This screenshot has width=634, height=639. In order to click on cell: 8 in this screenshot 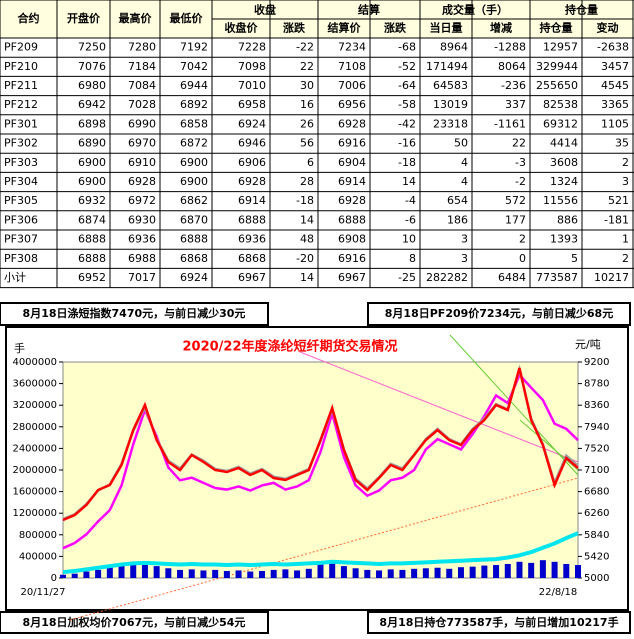, I will do `click(412, 258)`.